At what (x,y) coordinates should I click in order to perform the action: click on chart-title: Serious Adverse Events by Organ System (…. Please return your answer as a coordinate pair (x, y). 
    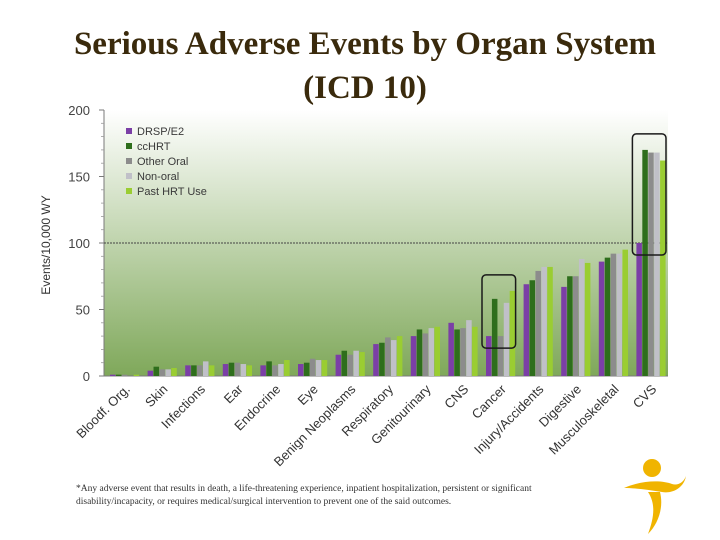
    Looking at the image, I should click on (365, 66).